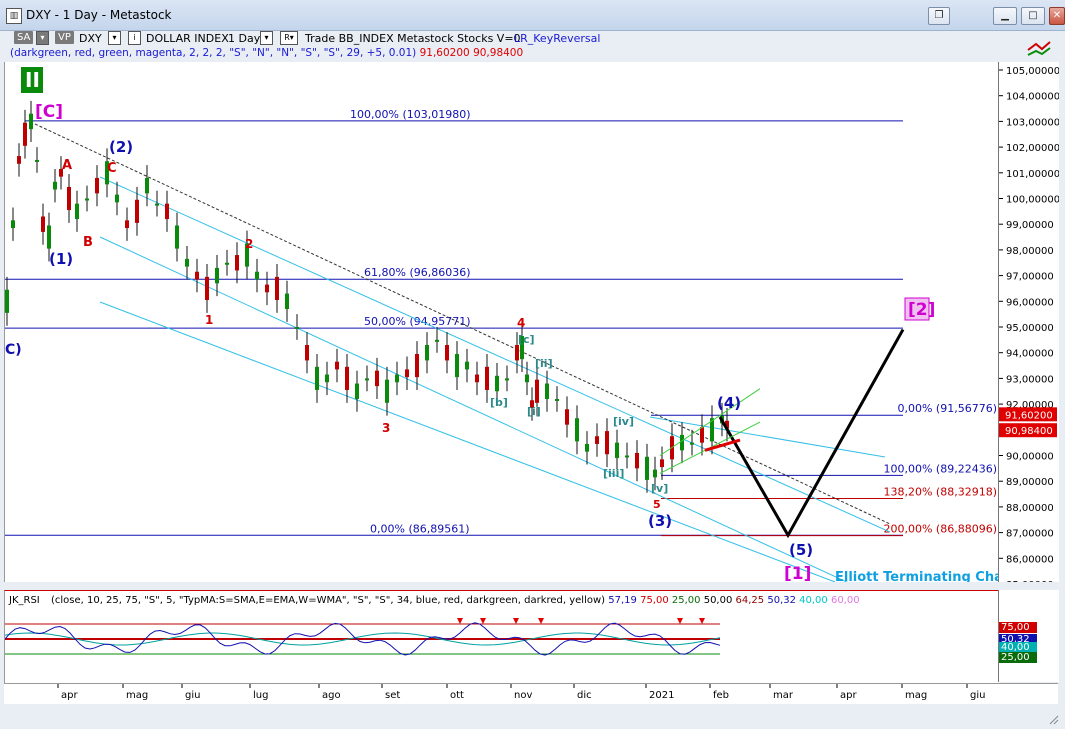 The image size is (1065, 729). What do you see at coordinates (947, 408) in the screenshot?
I see `fib-level-label: 0,00% (91,56776)` at bounding box center [947, 408].